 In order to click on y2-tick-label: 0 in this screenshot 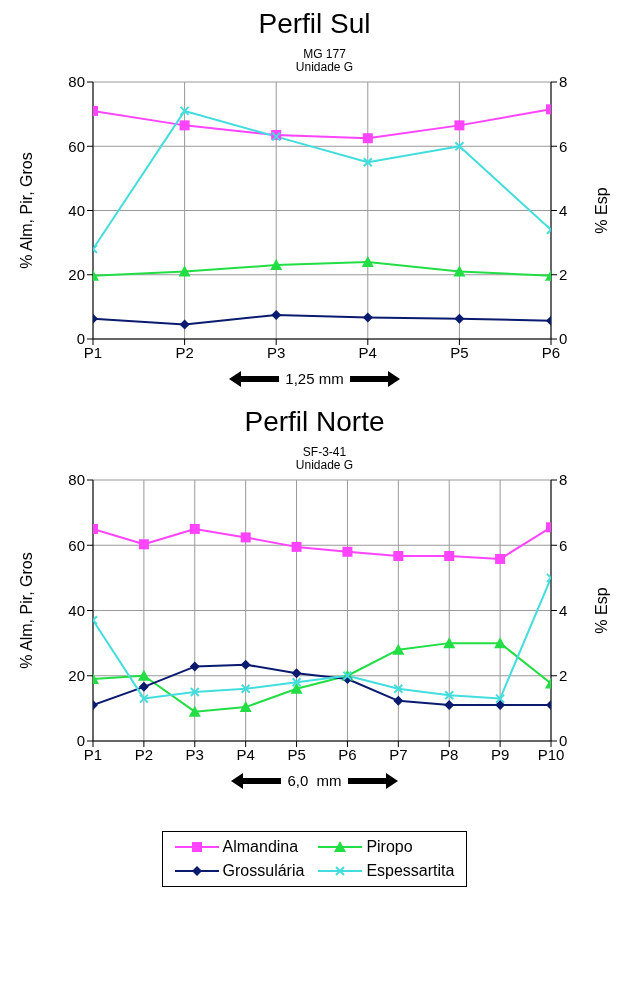, I will do `click(563, 339)`.